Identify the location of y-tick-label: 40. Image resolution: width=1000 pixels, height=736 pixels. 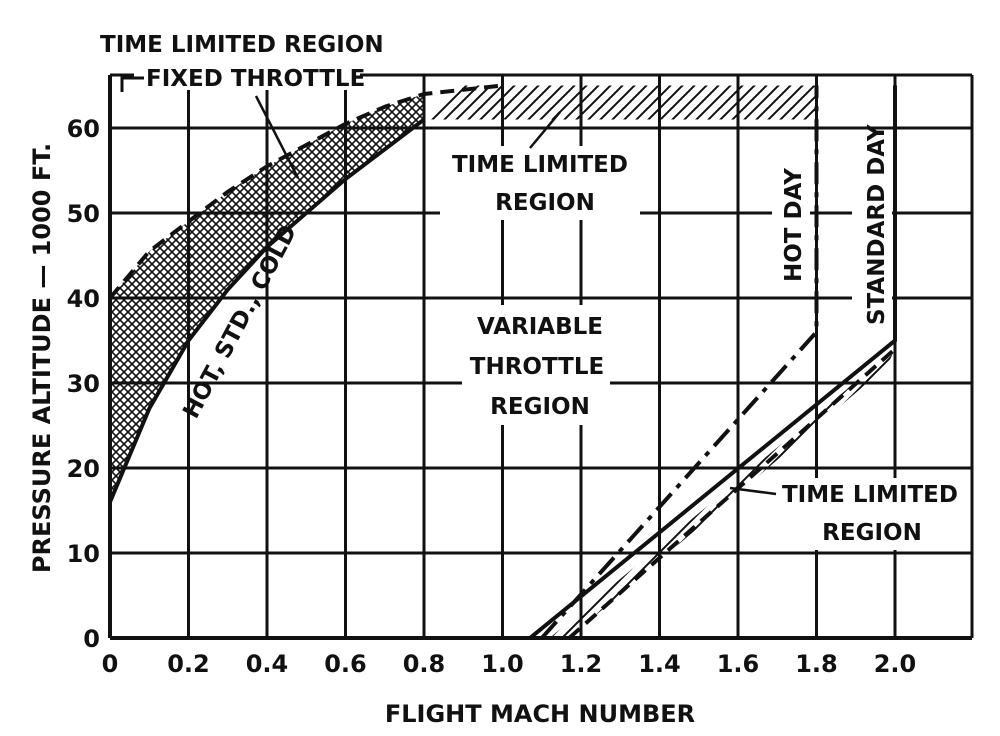
(83, 299).